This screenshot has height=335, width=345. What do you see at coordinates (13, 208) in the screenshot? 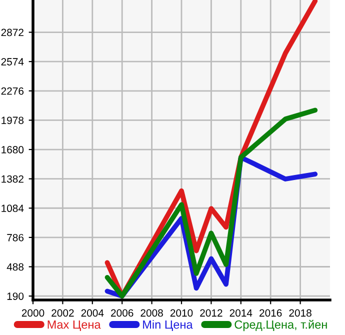
I see `y-tick-label: 1084` at bounding box center [13, 208].